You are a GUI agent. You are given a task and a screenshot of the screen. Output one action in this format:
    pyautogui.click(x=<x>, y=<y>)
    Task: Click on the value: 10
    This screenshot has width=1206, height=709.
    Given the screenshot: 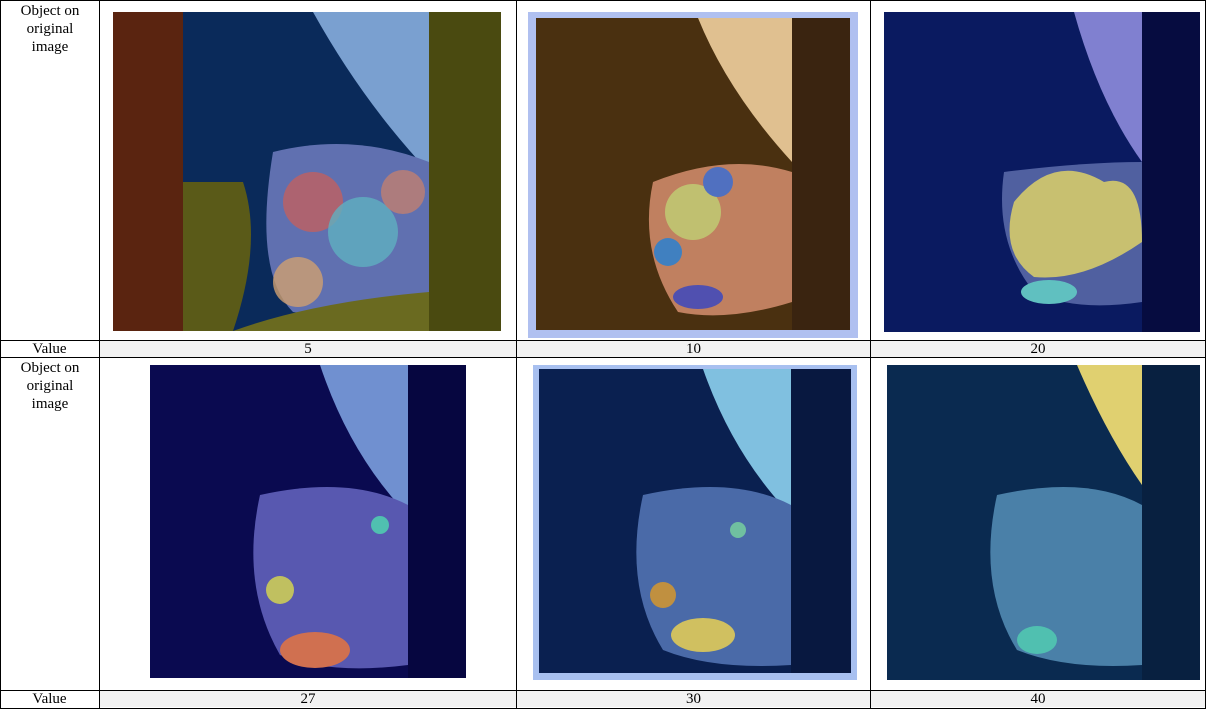 What is the action you would take?
    pyautogui.click(x=693, y=349)
    